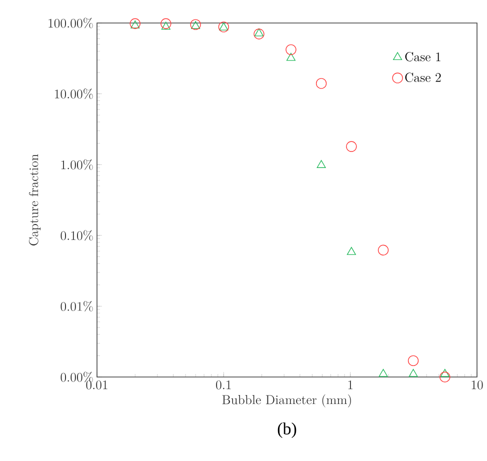  Describe the element at coordinates (74, 94) in the screenshot. I see `y-tick-label: 10.00%` at that location.